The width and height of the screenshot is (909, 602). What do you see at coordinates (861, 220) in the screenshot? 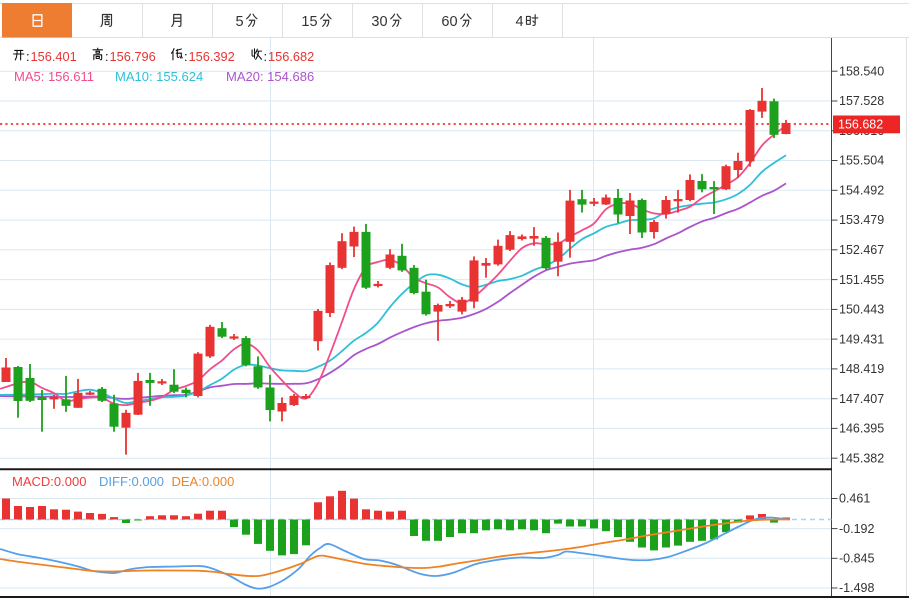
I see `svg-text: 153.479` at bounding box center [861, 220].